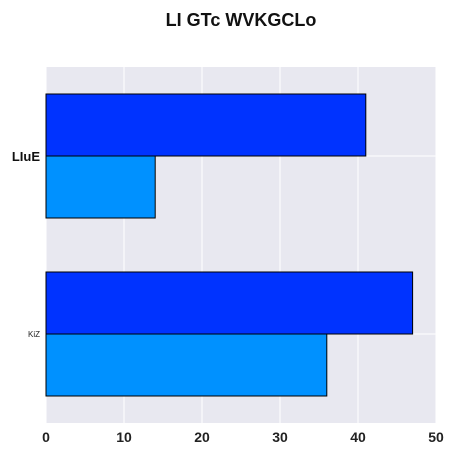 The height and width of the screenshot is (461, 456). What do you see at coordinates (206, 125) in the screenshot?
I see `bar-series-1-LIuE` at bounding box center [206, 125].